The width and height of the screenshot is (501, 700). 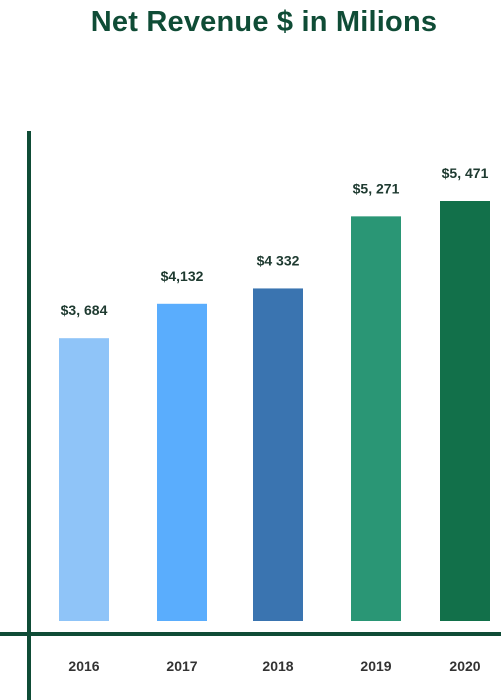 What do you see at coordinates (277, 666) in the screenshot?
I see `x-tick-label-2018: 2018` at bounding box center [277, 666].